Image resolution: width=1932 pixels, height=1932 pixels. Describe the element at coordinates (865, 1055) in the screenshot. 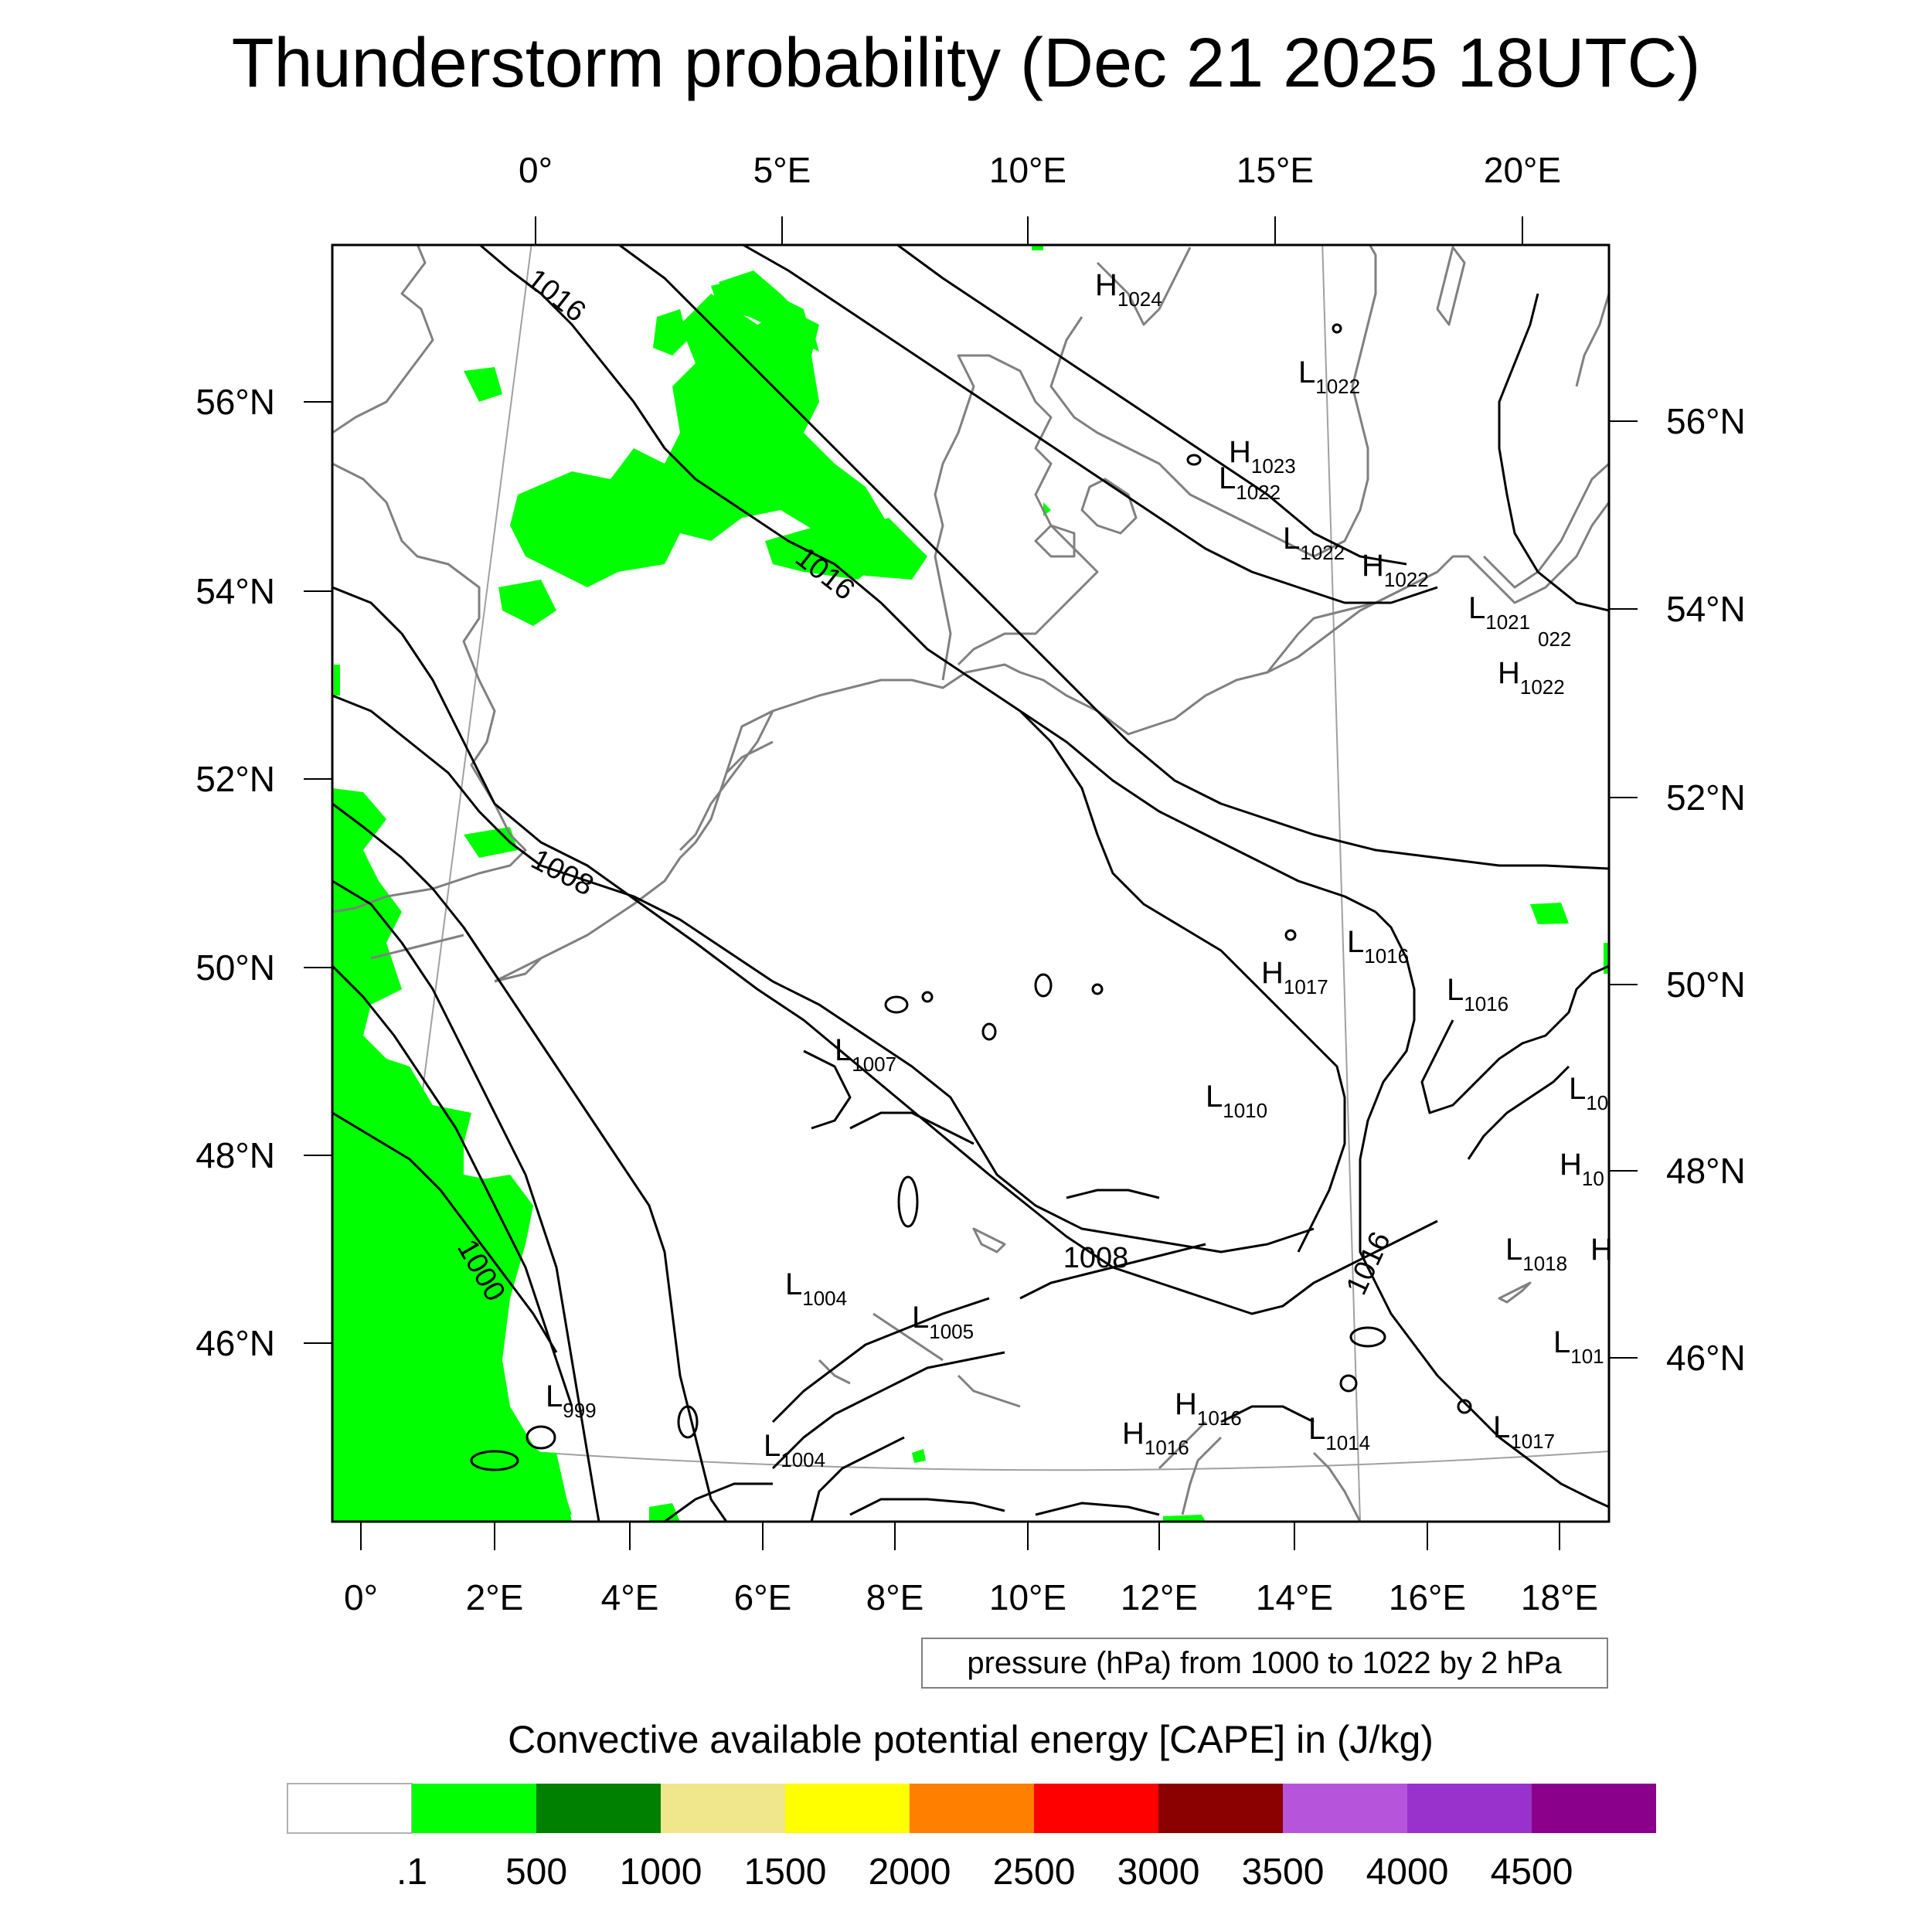

I see `low-pressure-label: L1007` at that location.